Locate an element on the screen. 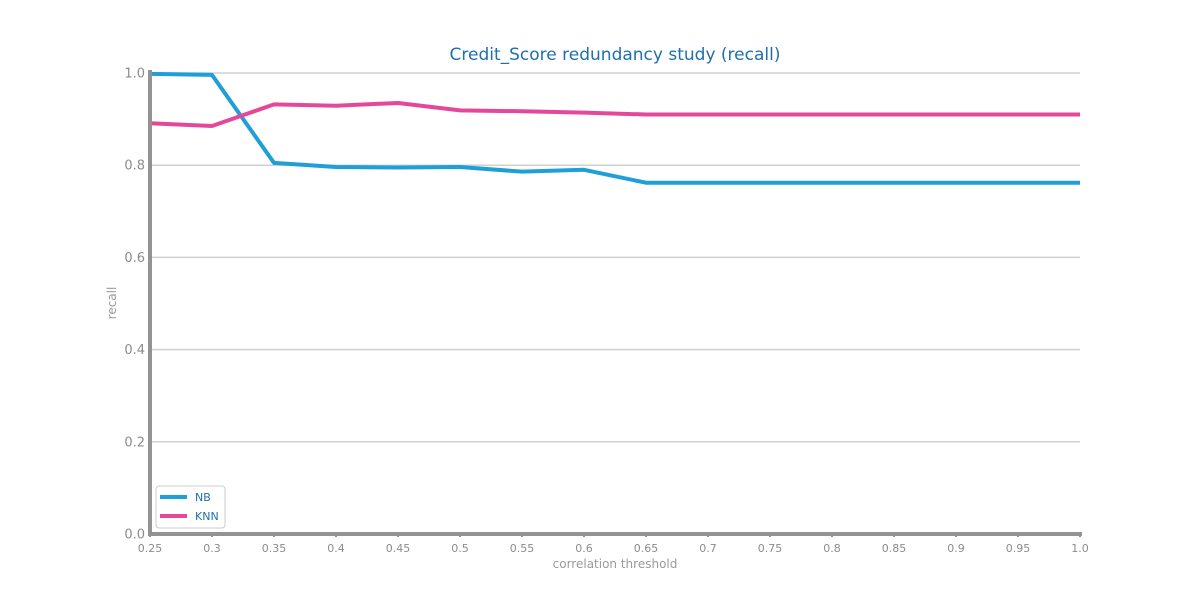 This screenshot has width=1200, height=600. x-tick-label: 0.5 is located at coordinates (460, 548).